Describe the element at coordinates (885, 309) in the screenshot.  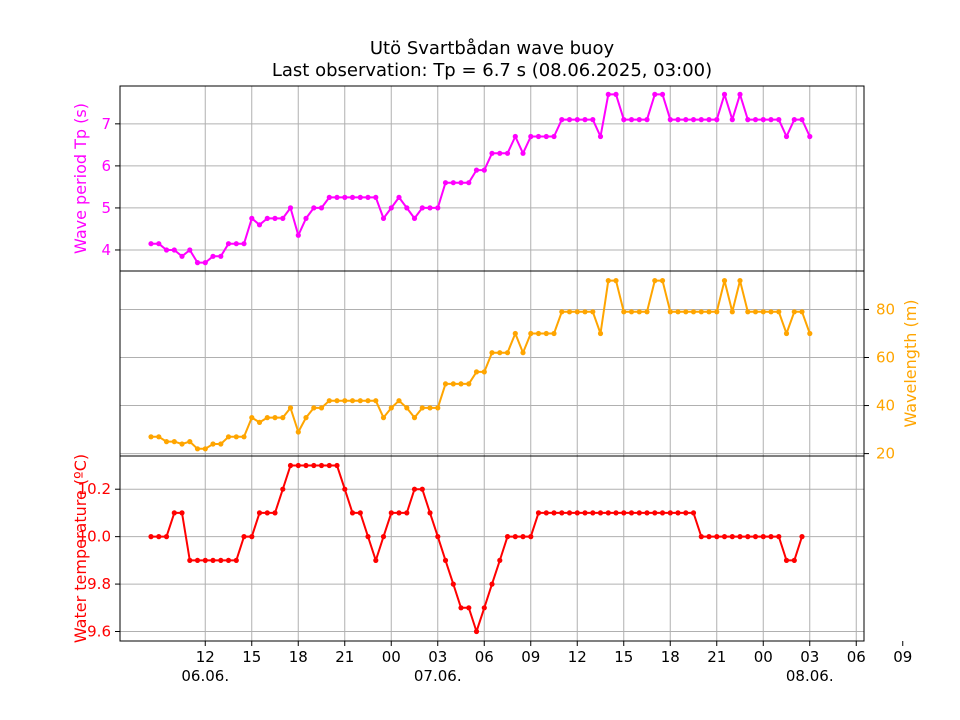
I see `y-tick-label: 80` at that location.